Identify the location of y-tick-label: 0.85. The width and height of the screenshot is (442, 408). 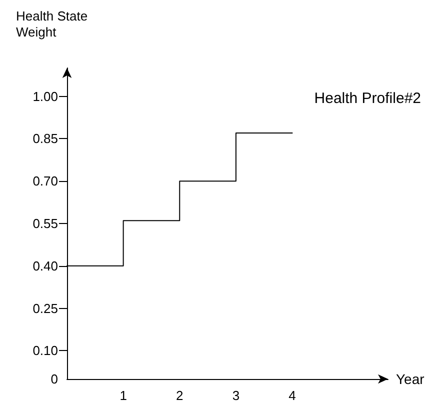
(45, 138).